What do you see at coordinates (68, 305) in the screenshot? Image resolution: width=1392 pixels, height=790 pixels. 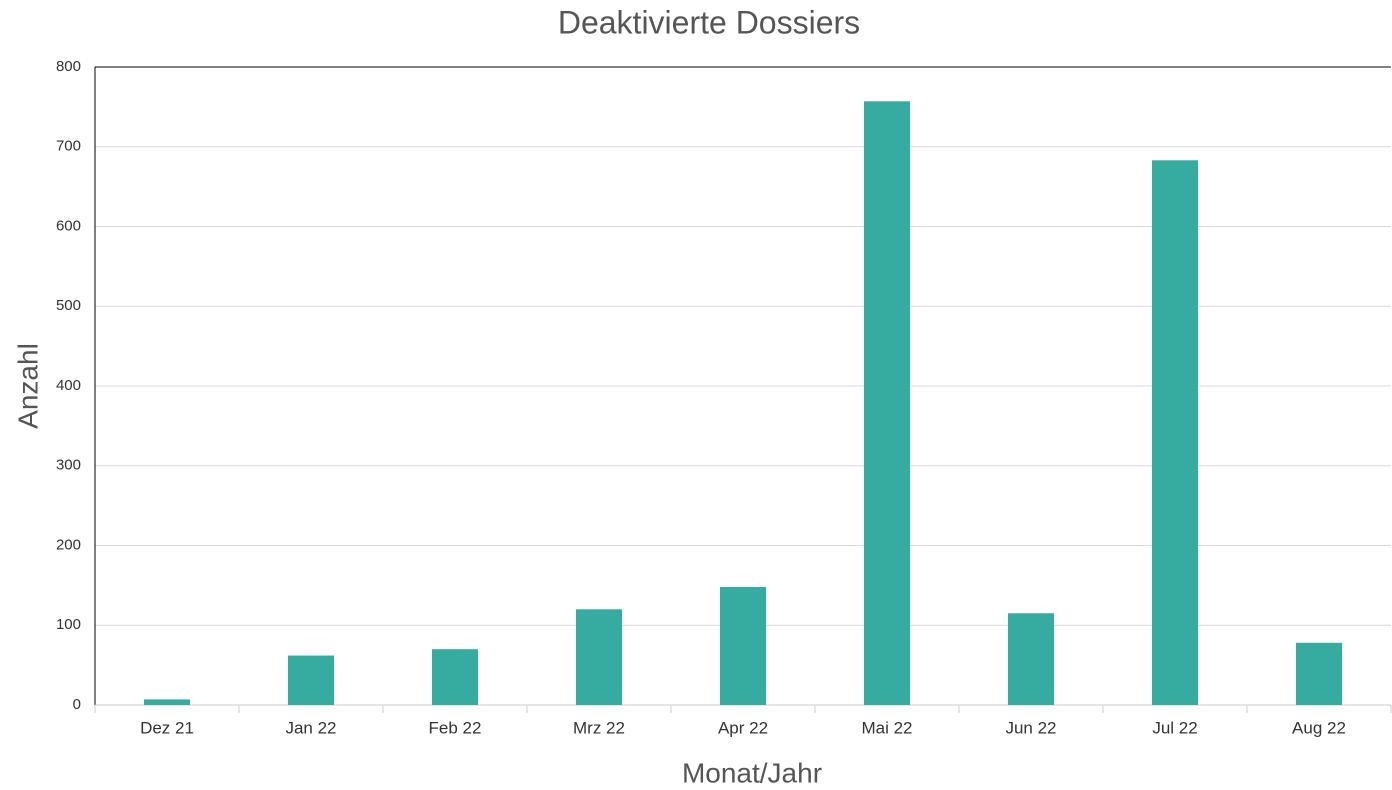 I see `y-tick-label: 500` at bounding box center [68, 305].